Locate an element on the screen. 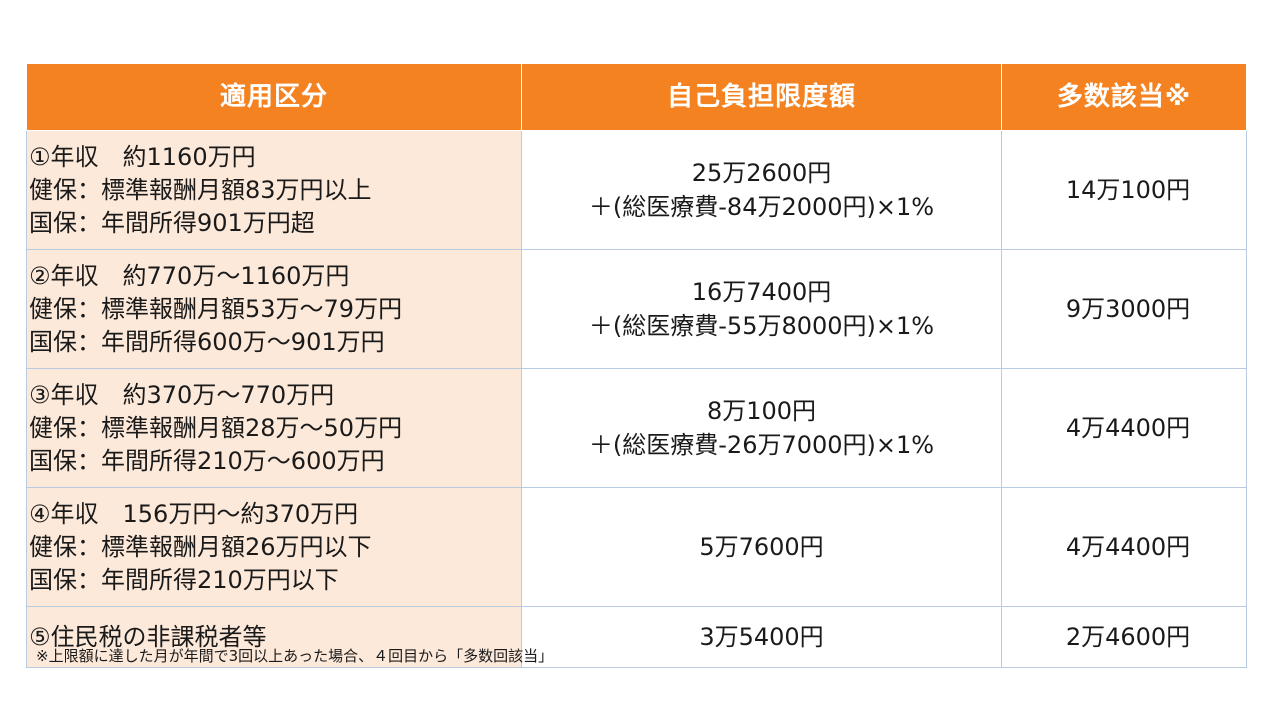 The image size is (1280, 720). header-category: 適用区分 is located at coordinates (274, 97).